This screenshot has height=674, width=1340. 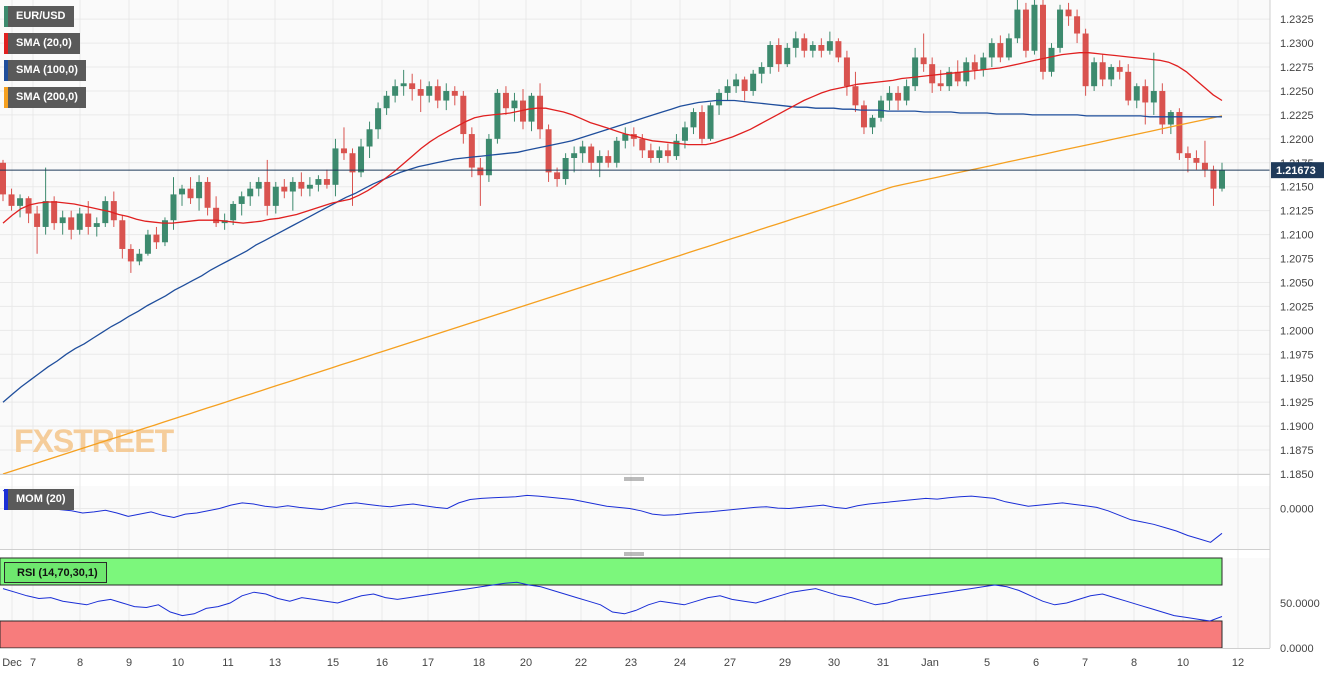 What do you see at coordinates (41, 499) in the screenshot?
I see `mom-label: MOM (20)` at bounding box center [41, 499].